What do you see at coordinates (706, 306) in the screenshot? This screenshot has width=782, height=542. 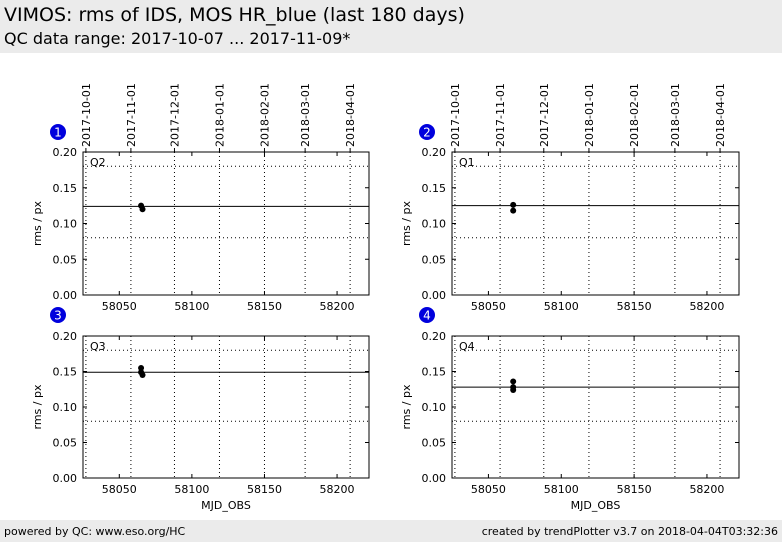 I see `panel-2-xtick-label: 58200` at bounding box center [706, 306].